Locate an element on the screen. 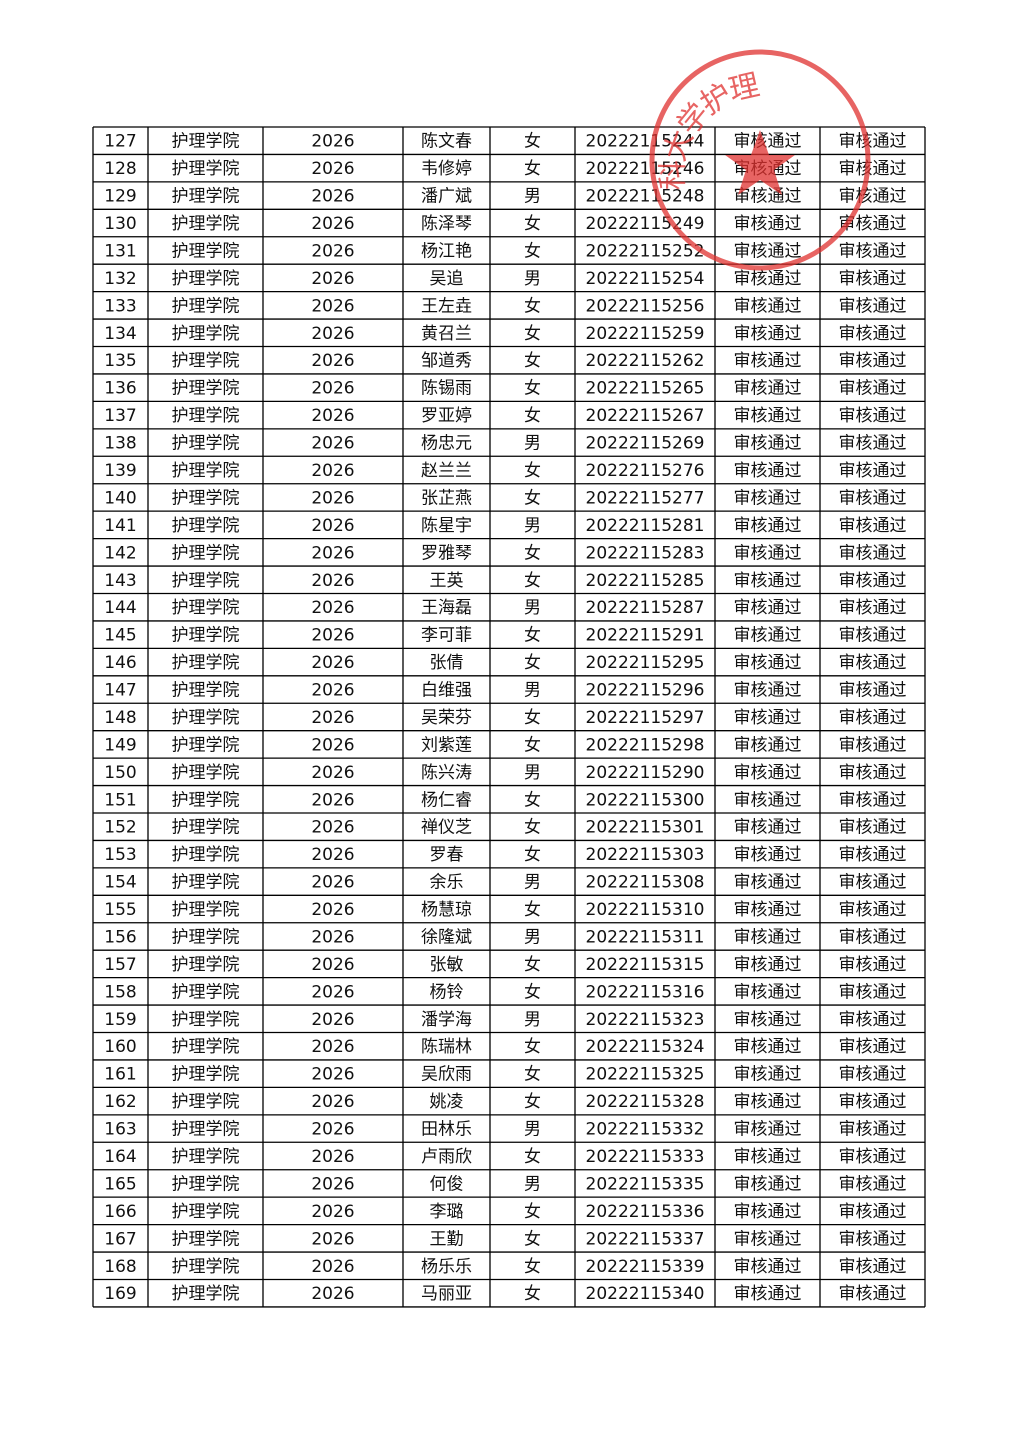 Image resolution: width=1024 pixels, height=1450 pixels. cell: 20222115328 is located at coordinates (645, 1102).